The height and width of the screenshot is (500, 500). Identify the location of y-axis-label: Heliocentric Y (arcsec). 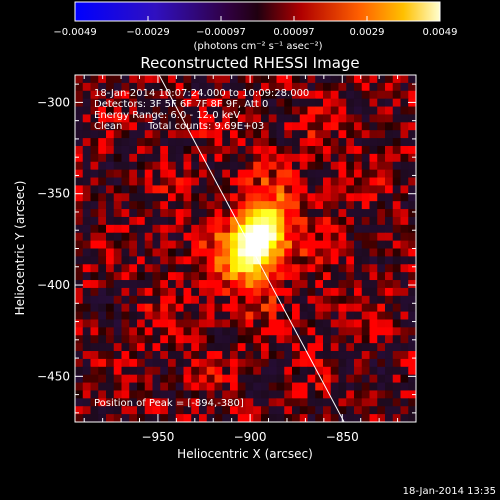
(20, 248).